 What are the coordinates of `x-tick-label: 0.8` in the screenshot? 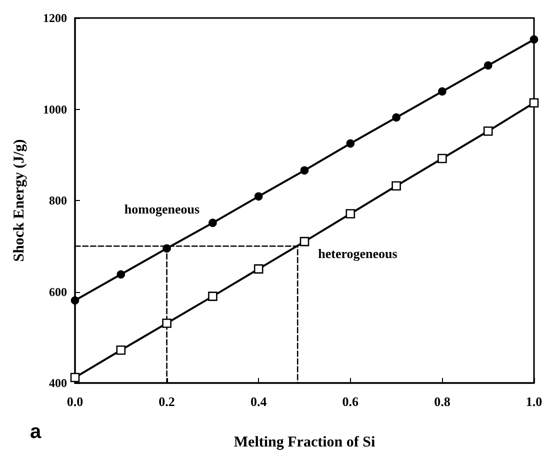 It's located at (442, 401).